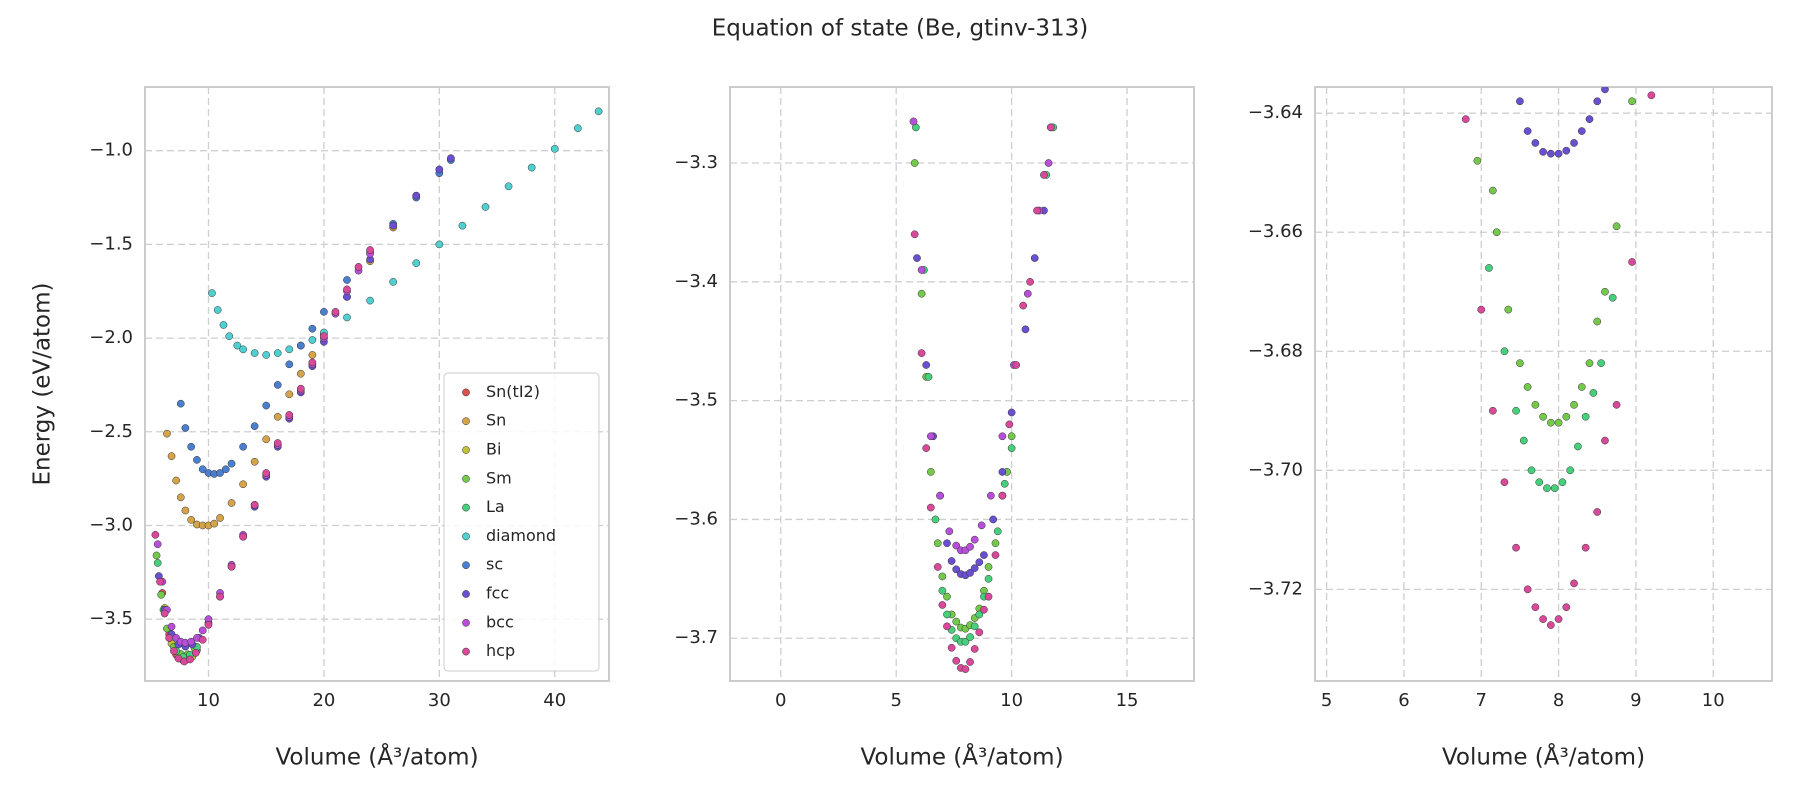  Describe the element at coordinates (696, 281) in the screenshot. I see `y-tick-label: −3.4` at that location.